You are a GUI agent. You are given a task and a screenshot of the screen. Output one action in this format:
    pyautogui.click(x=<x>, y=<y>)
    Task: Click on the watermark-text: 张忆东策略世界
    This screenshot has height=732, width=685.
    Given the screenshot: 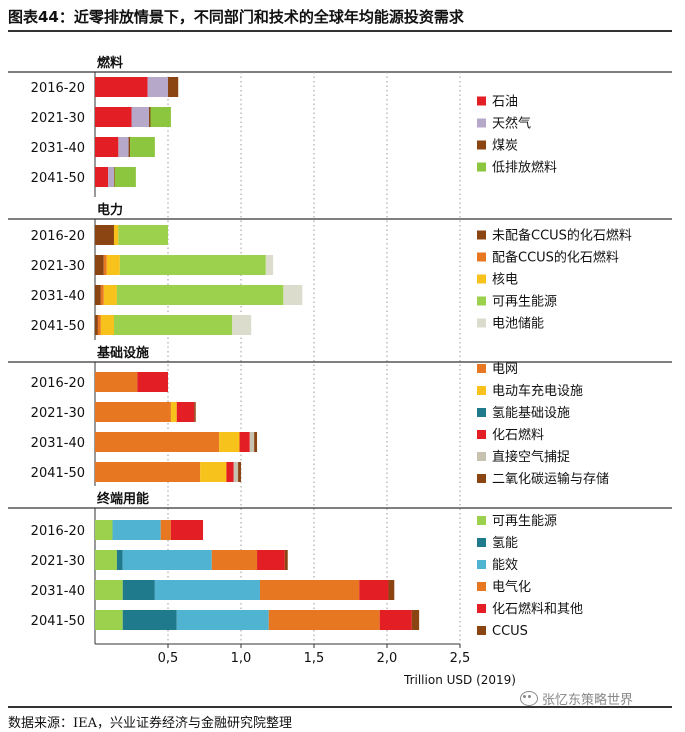 What is the action you would take?
    pyautogui.click(x=588, y=700)
    